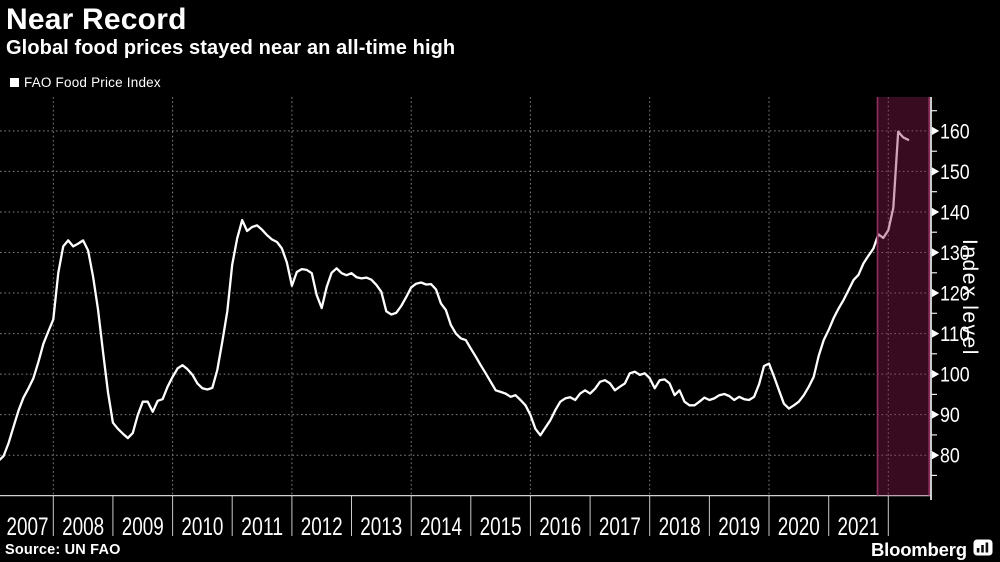 The image size is (1000, 562). Describe the element at coordinates (919, 549) in the screenshot. I see `bloomberg-wordmark: Bloomberg` at that location.